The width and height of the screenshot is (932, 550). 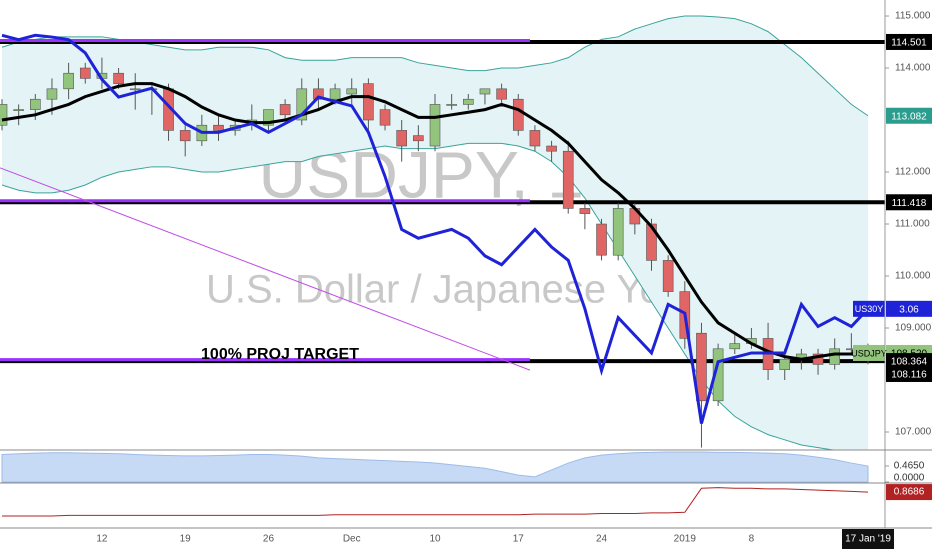 What do you see at coordinates (352, 539) in the screenshot?
I see `x-tick-label: Dec` at bounding box center [352, 539].